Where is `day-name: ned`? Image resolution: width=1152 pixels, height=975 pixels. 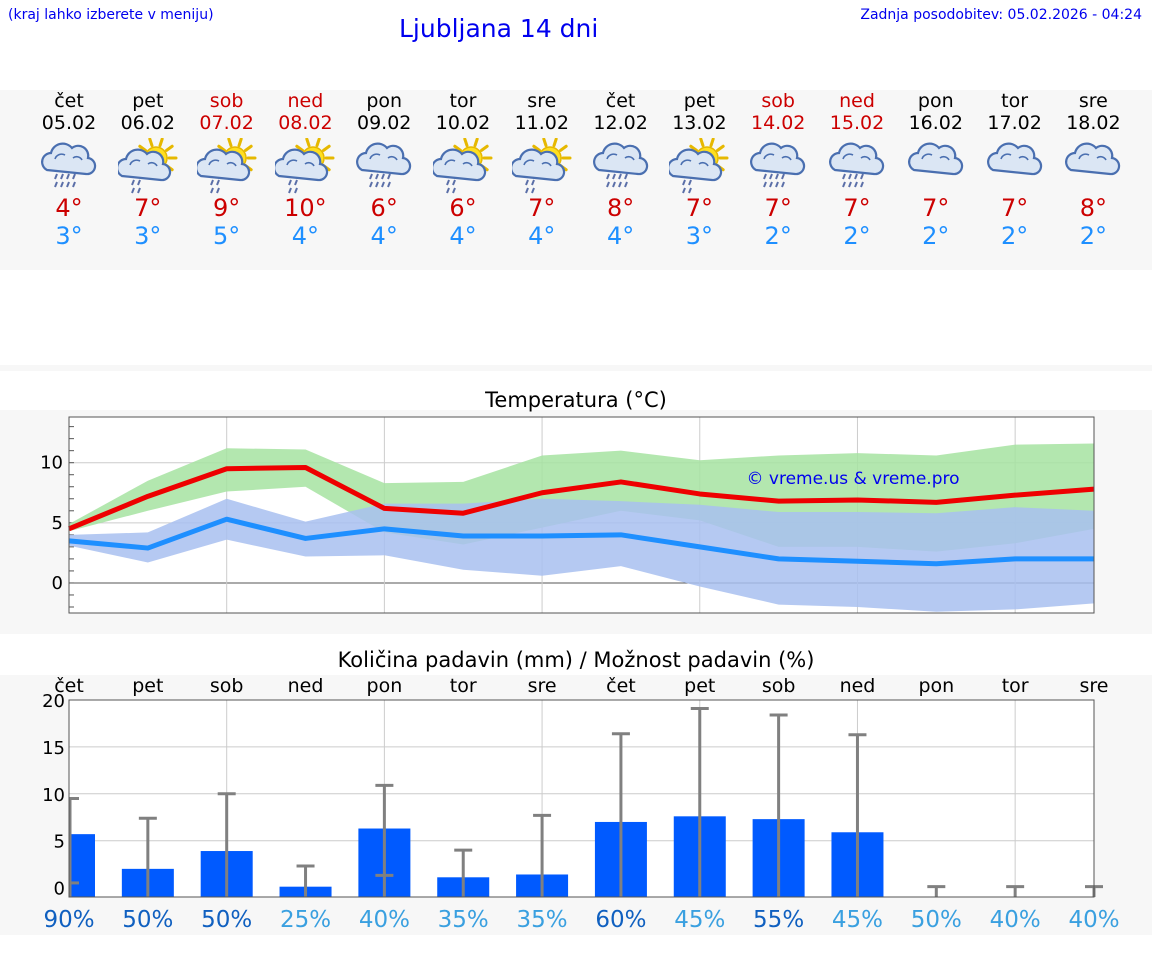
day-name: ned is located at coordinates (857, 101).